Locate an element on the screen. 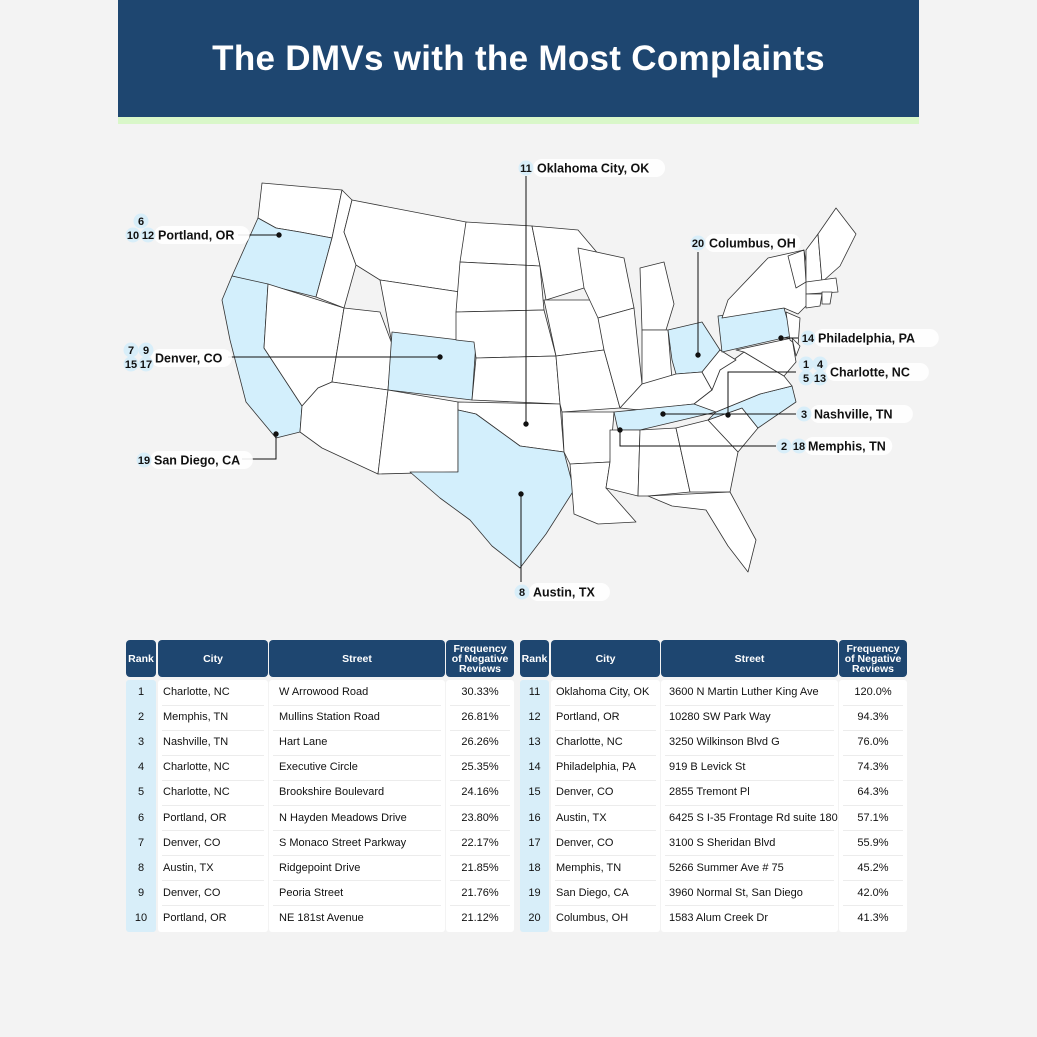 The height and width of the screenshot is (1037, 1037). cell-city: Austin, TX is located at coordinates (581, 817).